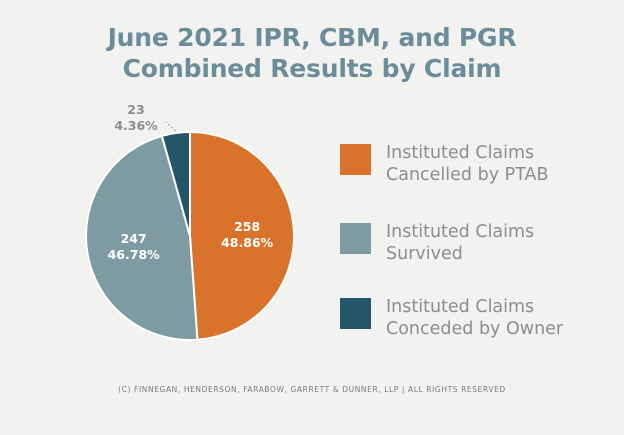 This screenshot has height=435, width=624. What do you see at coordinates (135, 109) in the screenshot?
I see `slice-value-label-conceded: 23` at bounding box center [135, 109].